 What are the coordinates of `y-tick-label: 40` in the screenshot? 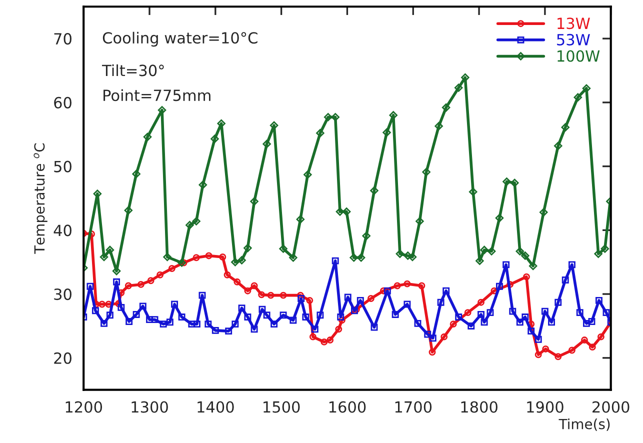 It's located at (63, 230).